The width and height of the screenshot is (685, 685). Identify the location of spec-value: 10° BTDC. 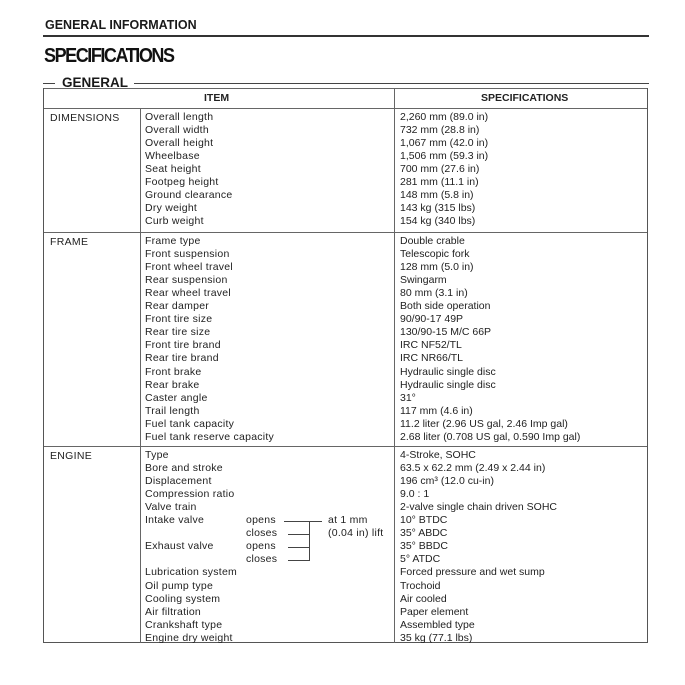
(424, 520).